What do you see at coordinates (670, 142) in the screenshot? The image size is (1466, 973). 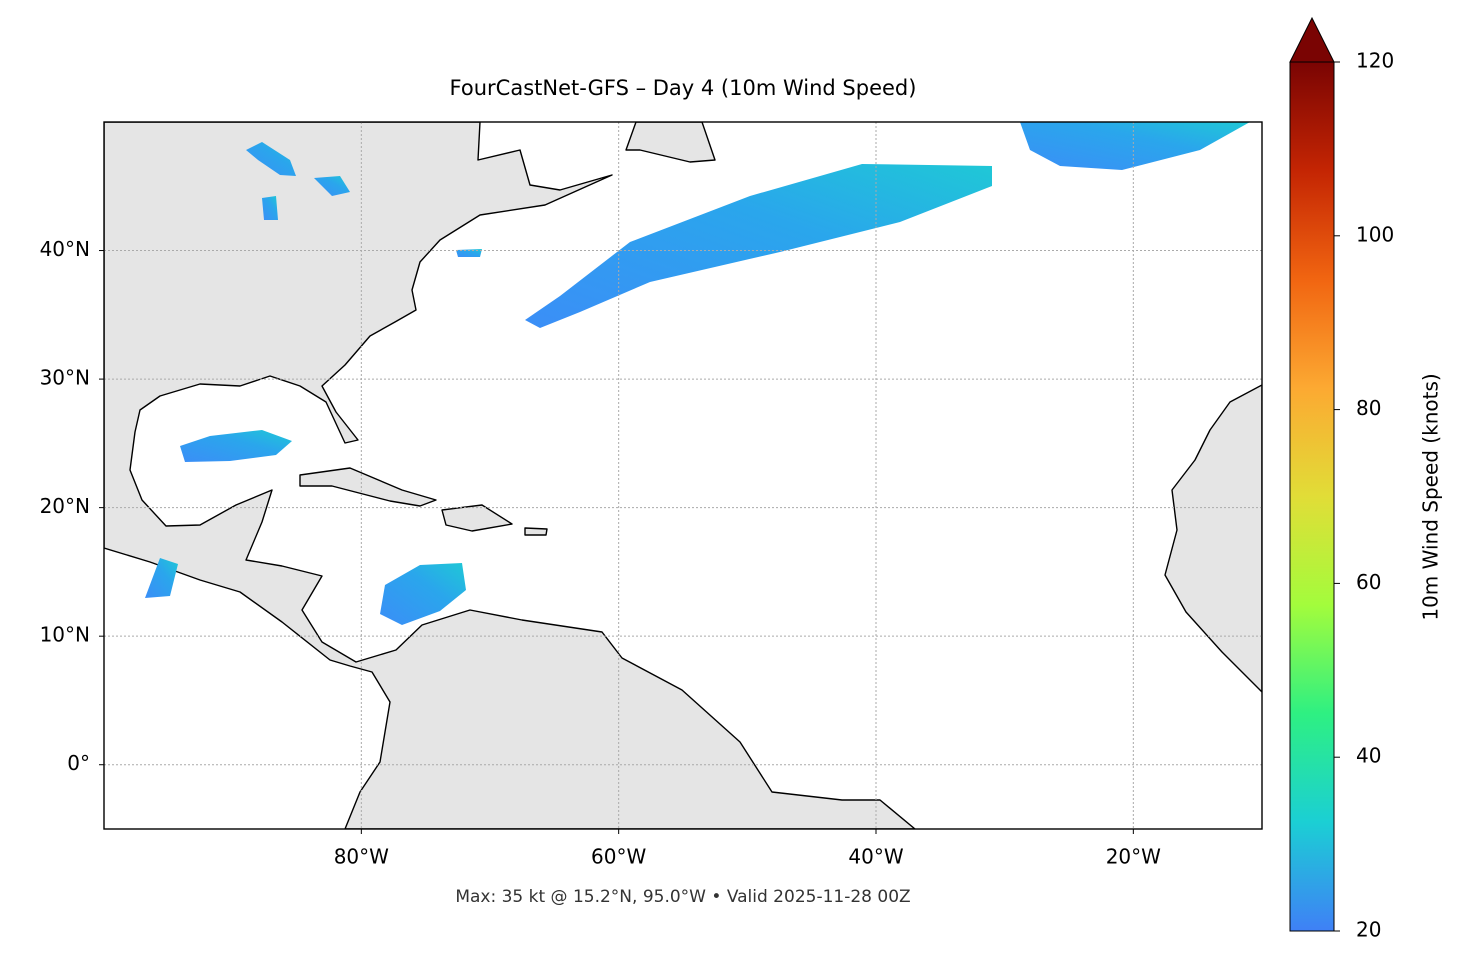 I see `labrador` at bounding box center [670, 142].